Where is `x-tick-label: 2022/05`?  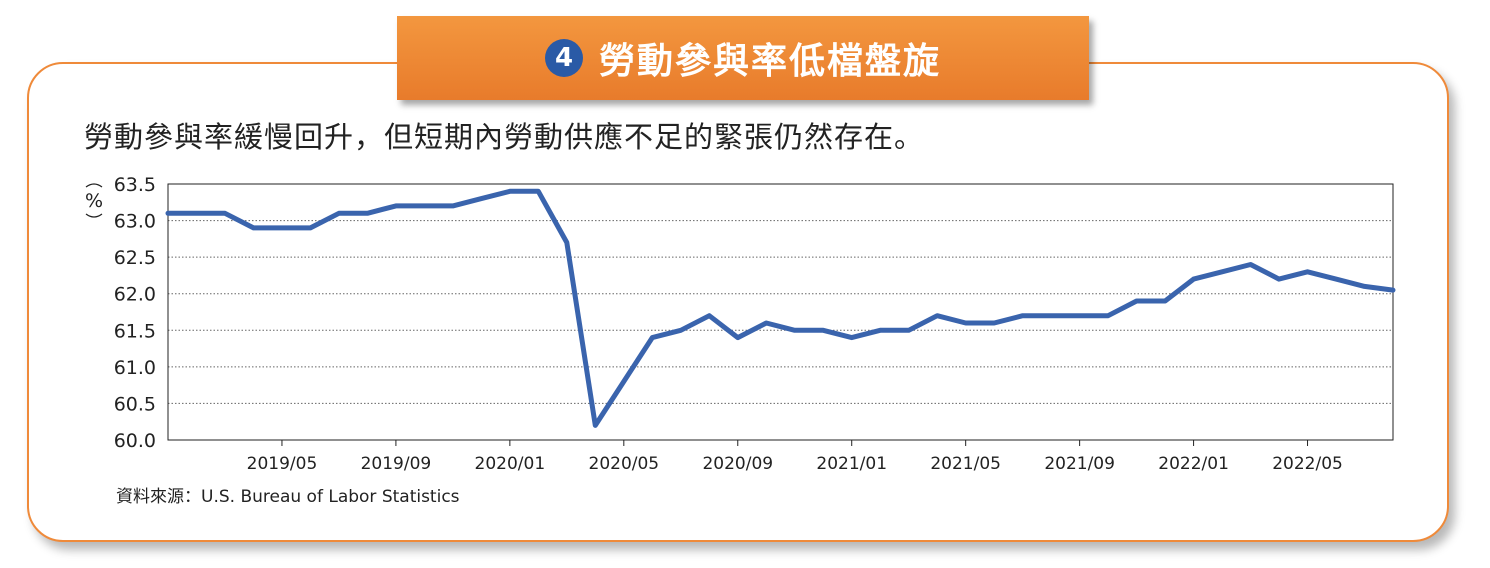
x-tick-label: 2022/05 is located at coordinates (1307, 464).